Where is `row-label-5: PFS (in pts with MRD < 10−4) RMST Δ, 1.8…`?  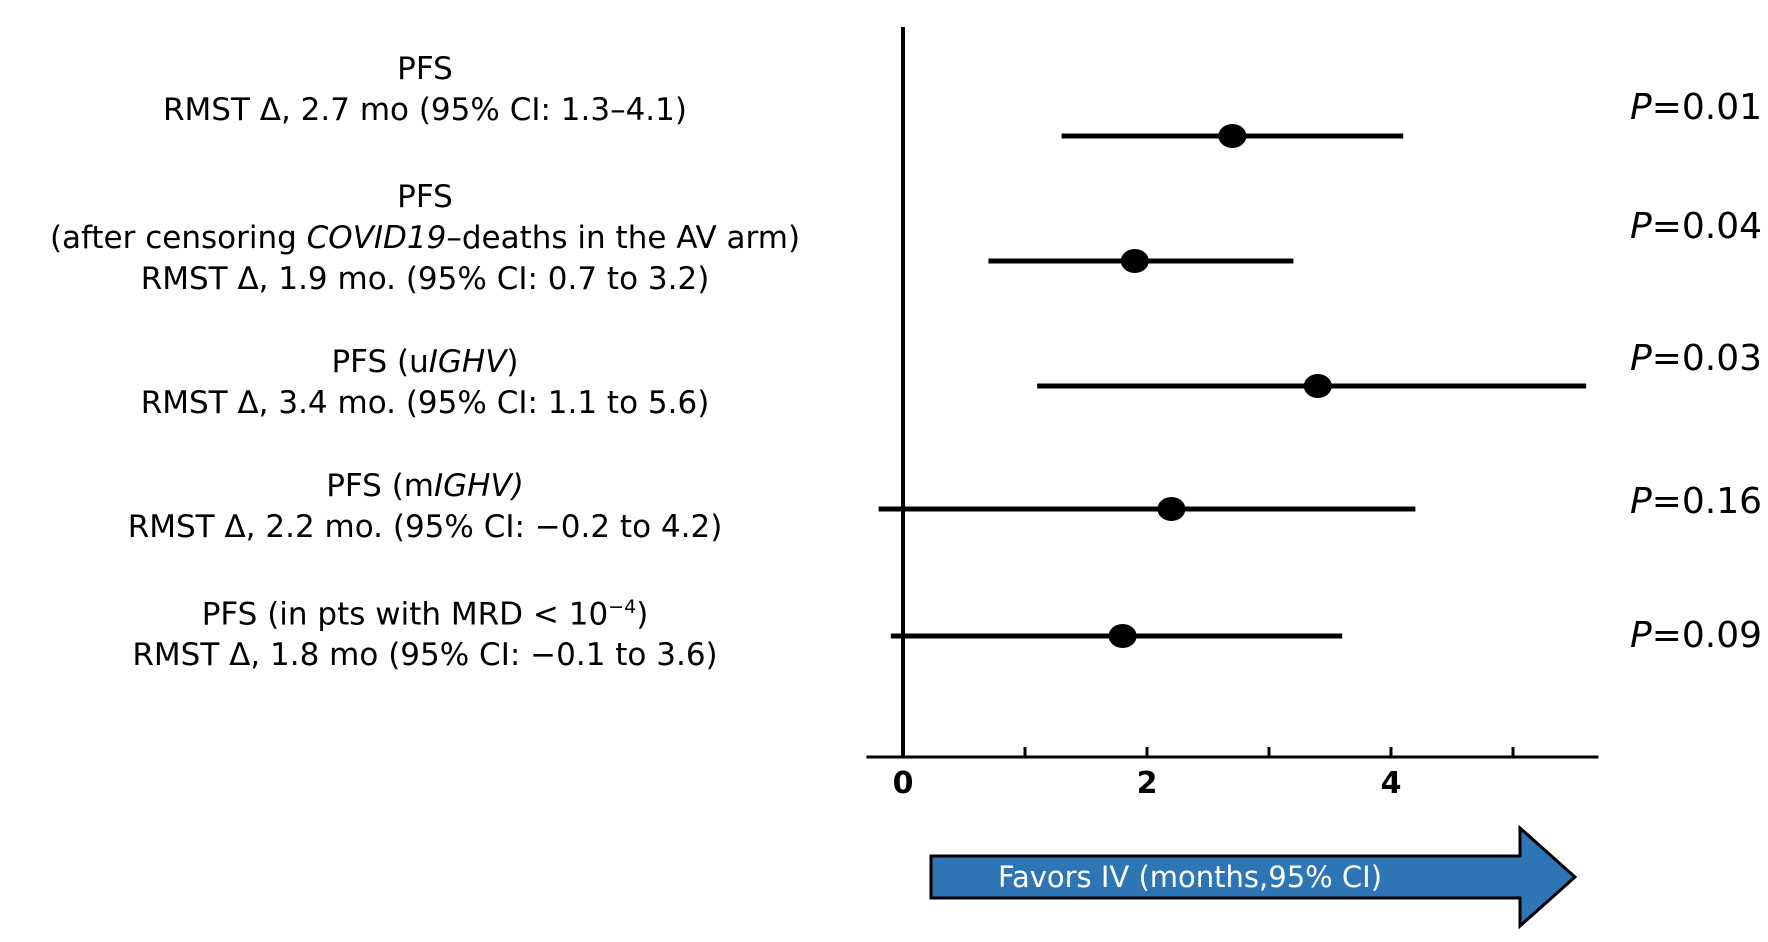
row-label-5: PFS (in pts with MRD < 10−4) RMST Δ, 1.8… is located at coordinates (425, 631).